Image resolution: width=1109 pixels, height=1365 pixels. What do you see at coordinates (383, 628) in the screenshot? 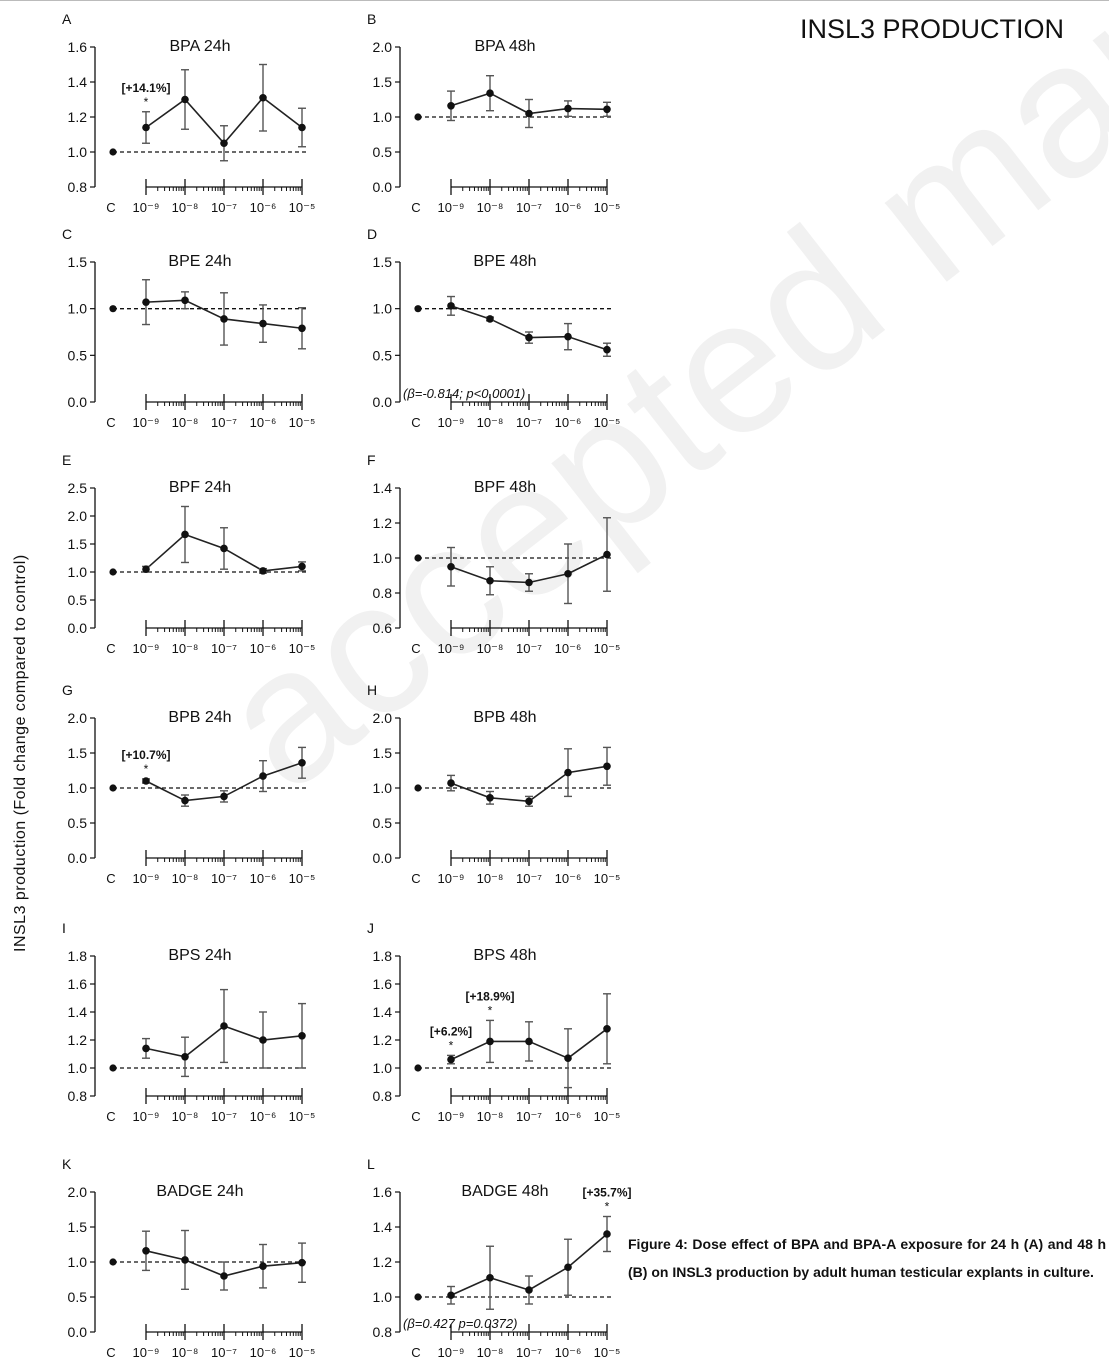
I see `y-tick-label: 0.6` at bounding box center [383, 628].